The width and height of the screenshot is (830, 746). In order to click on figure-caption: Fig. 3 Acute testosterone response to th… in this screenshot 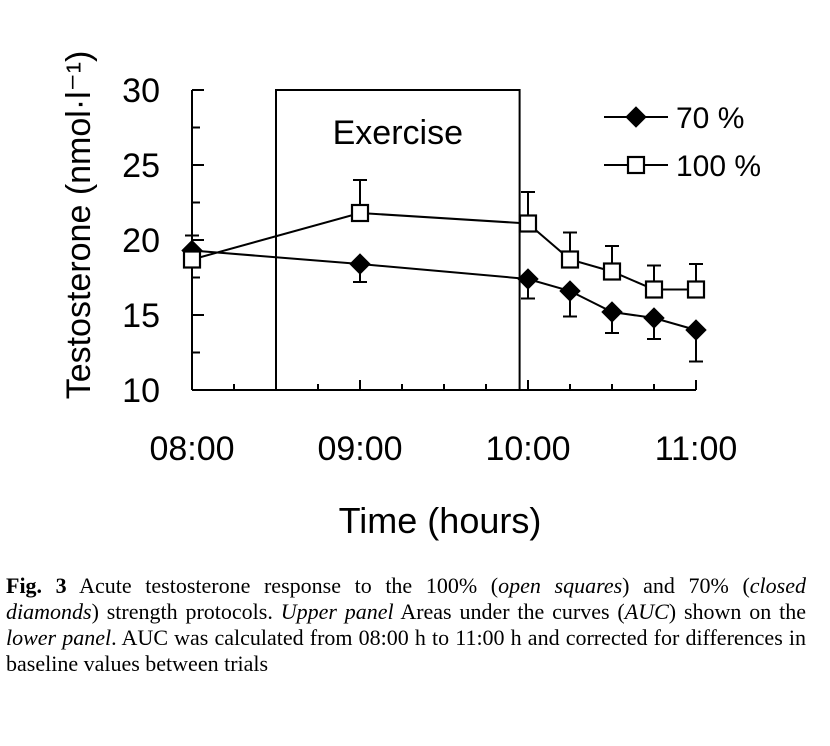, I will do `click(406, 625)`.